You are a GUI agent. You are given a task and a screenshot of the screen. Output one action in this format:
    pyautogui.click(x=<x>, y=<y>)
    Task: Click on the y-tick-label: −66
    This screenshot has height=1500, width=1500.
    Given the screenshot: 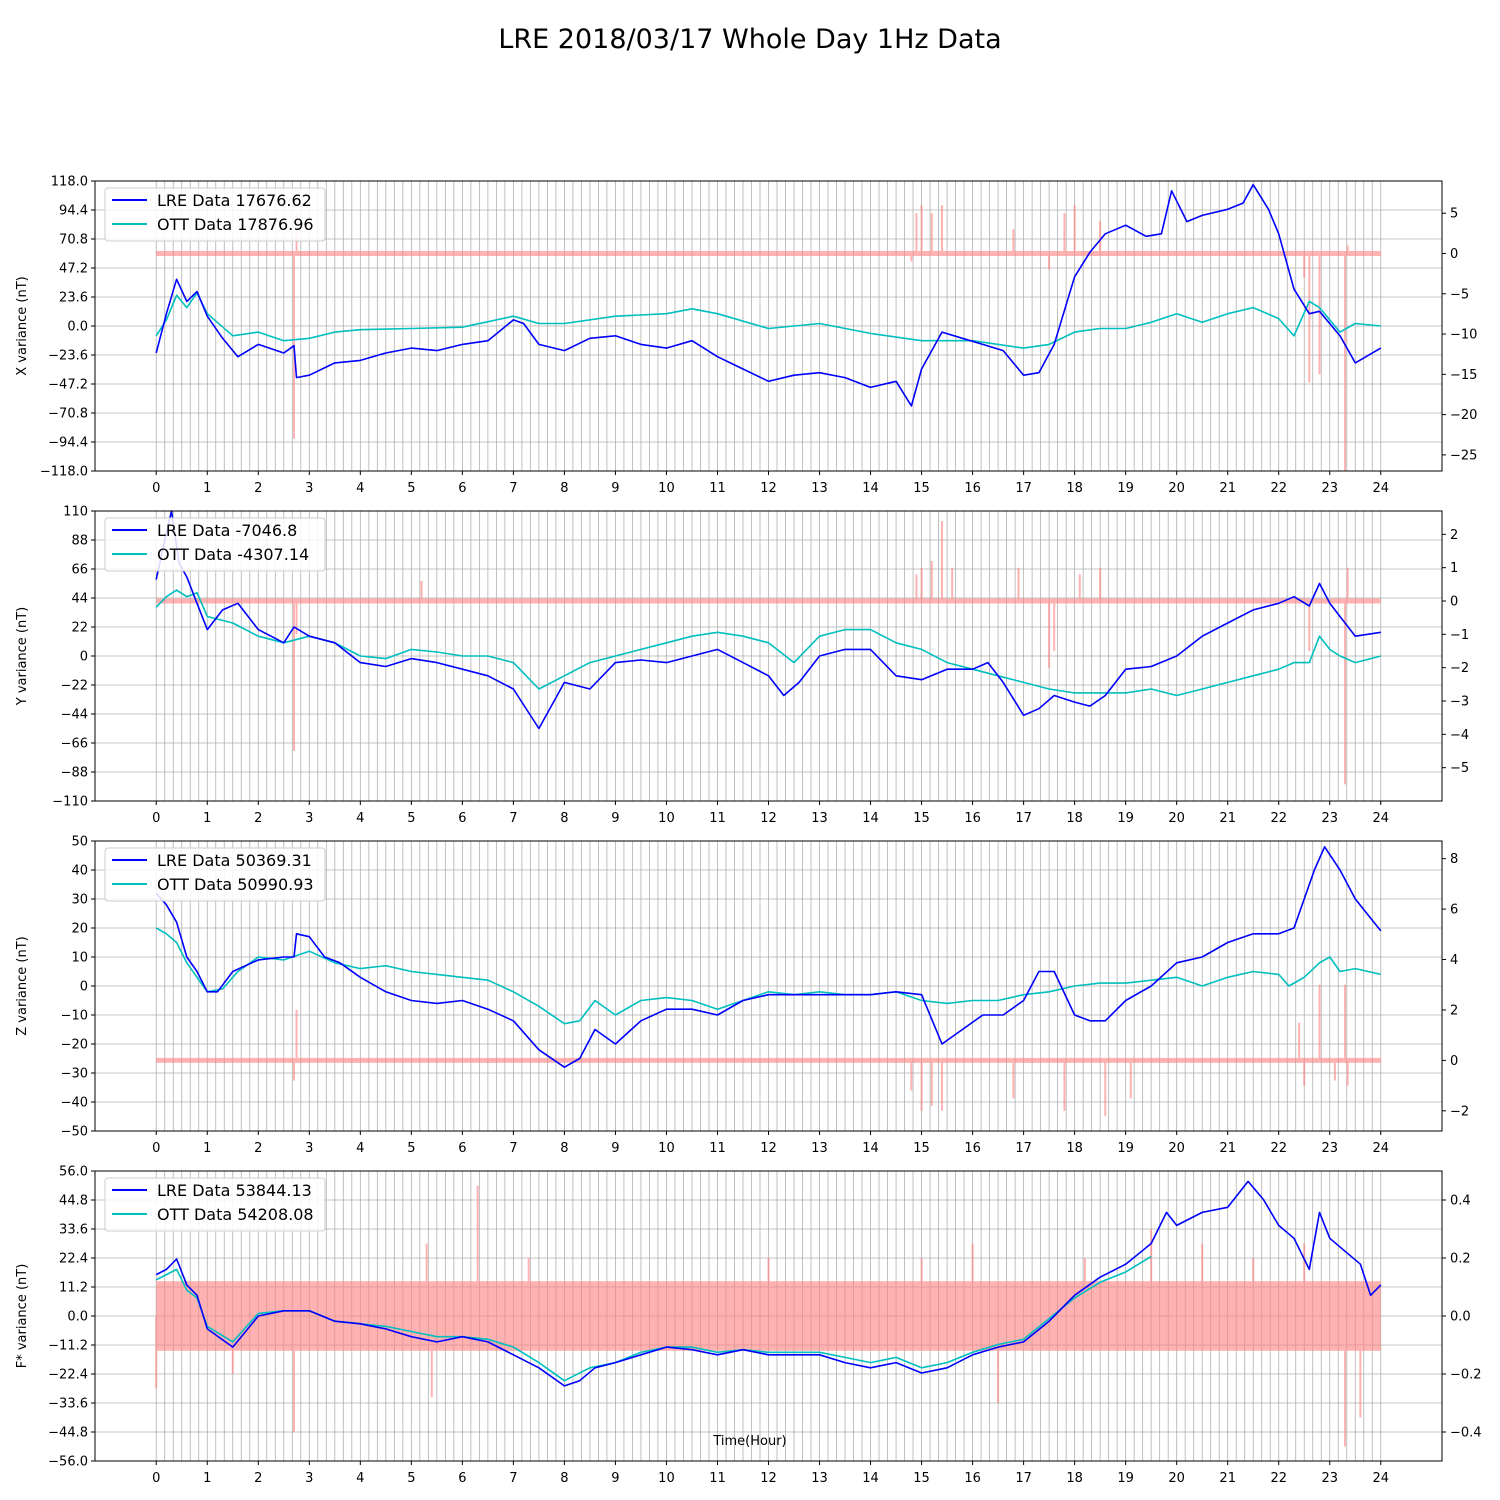 What is the action you would take?
    pyautogui.click(x=74, y=744)
    